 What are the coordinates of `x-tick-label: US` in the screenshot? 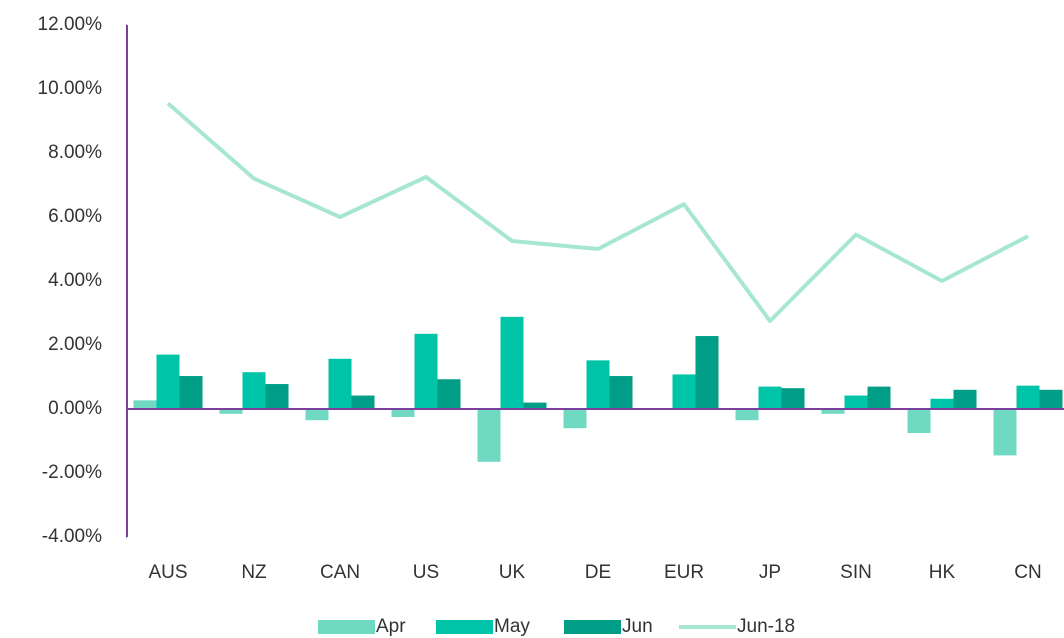 It's located at (426, 572).